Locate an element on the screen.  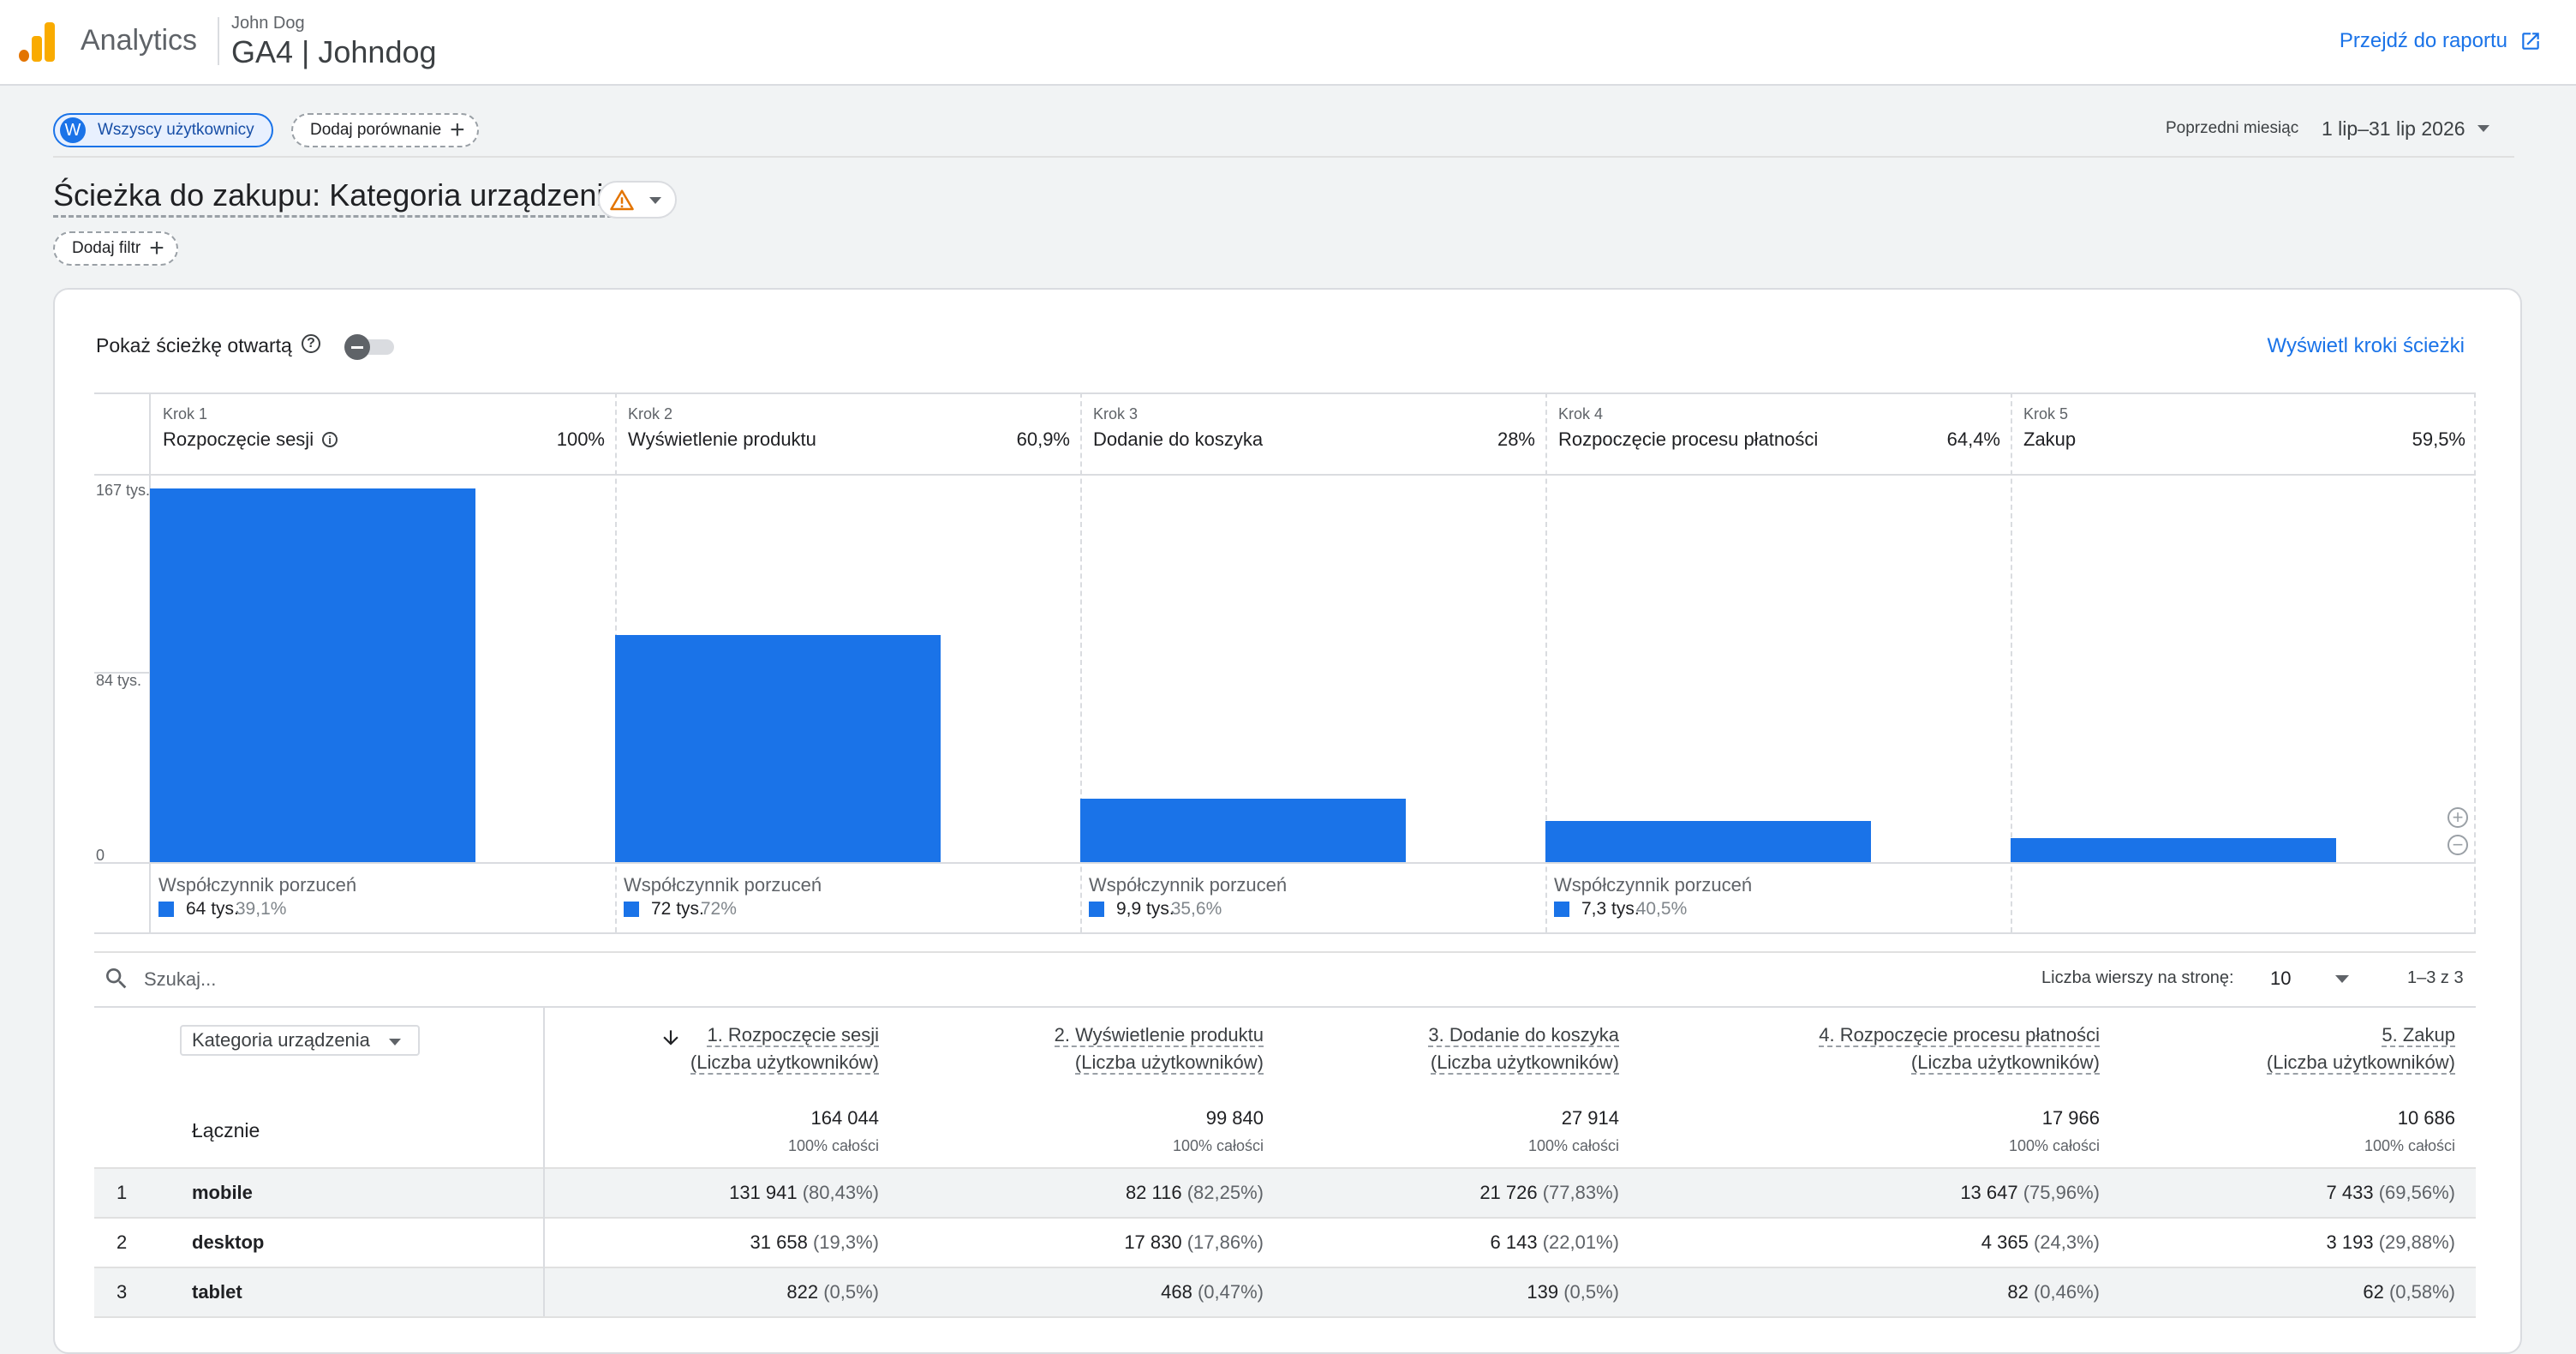
metric-share: (17,86%) is located at coordinates (1225, 1242).